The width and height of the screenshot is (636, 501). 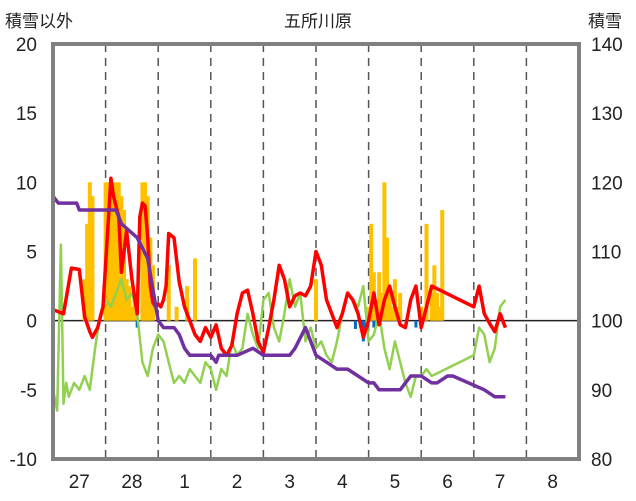 What do you see at coordinates (184, 482) in the screenshot?
I see `x-tick-label: 1` at bounding box center [184, 482].